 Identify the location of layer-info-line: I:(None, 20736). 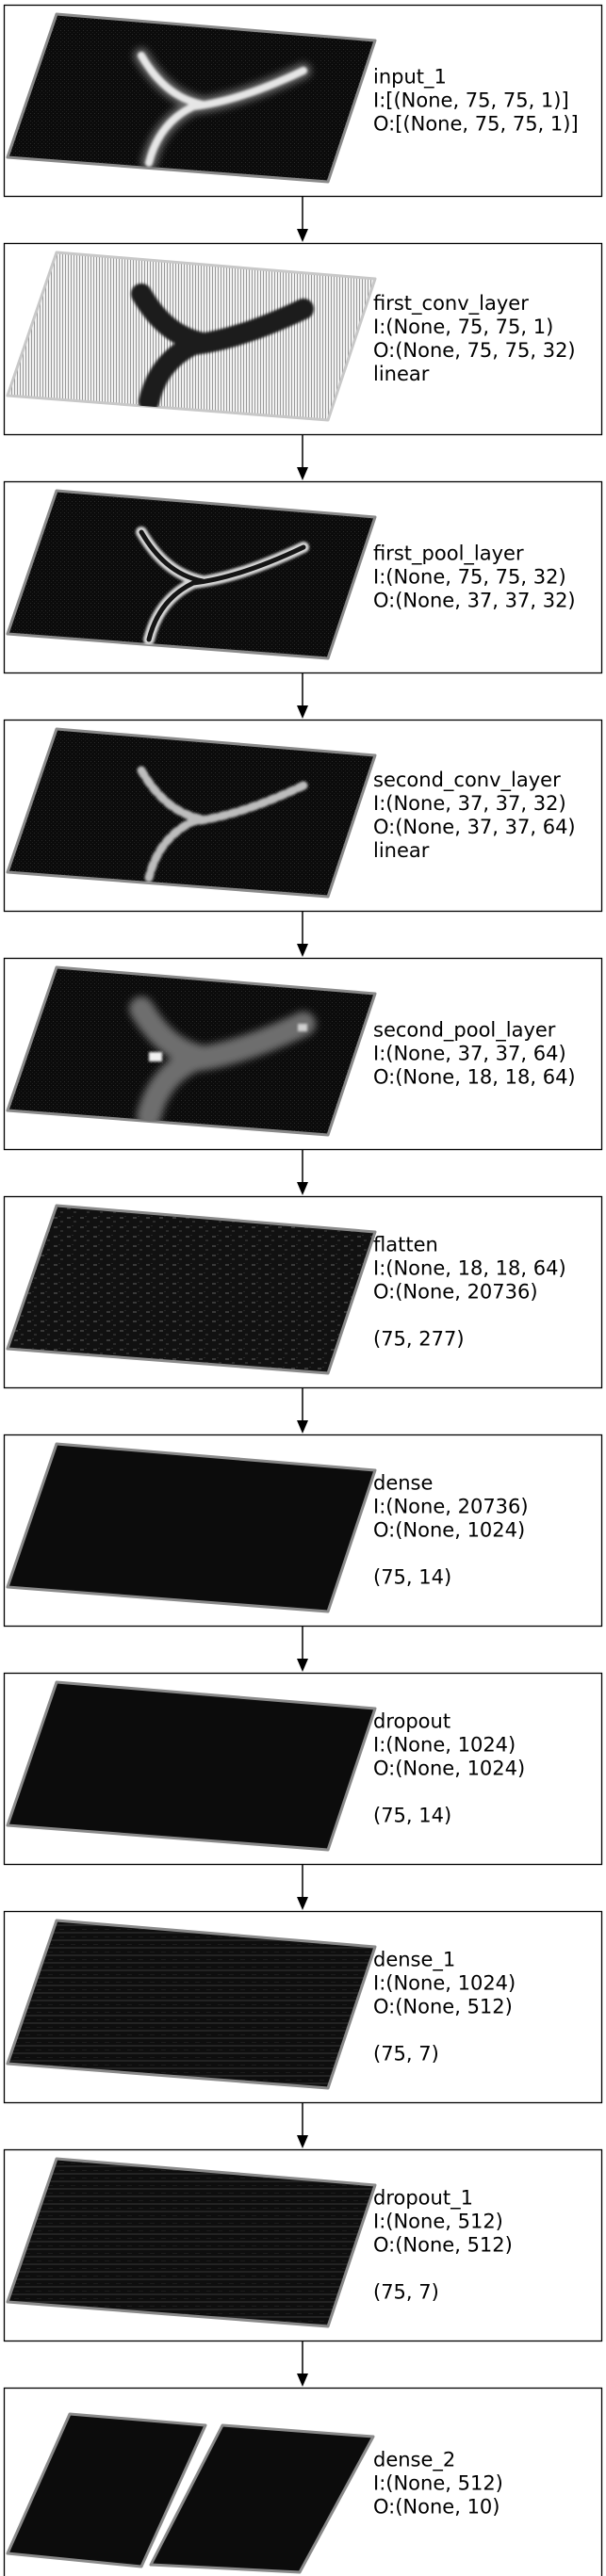
(451, 1507).